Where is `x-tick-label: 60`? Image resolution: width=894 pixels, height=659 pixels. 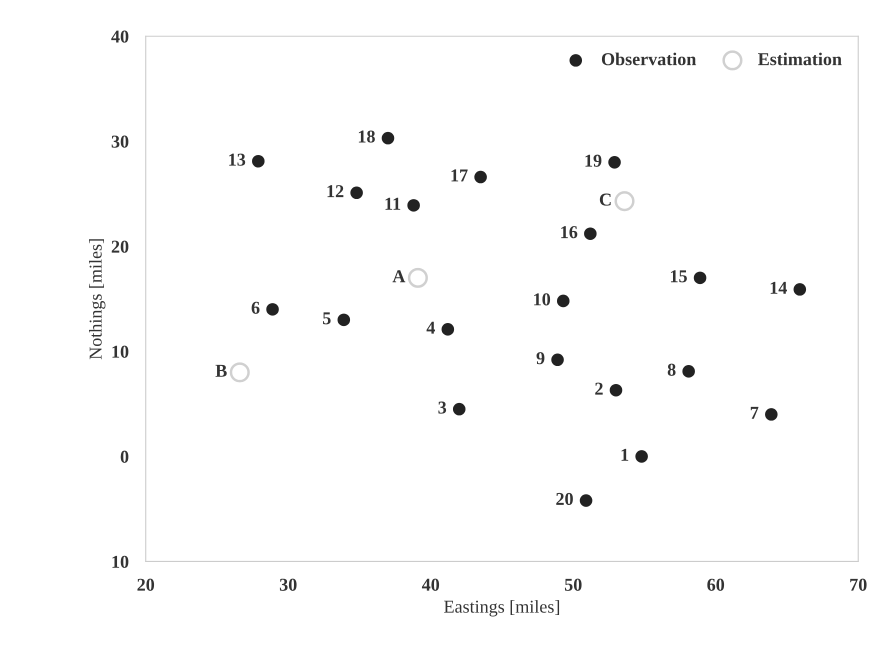
x-tick-label: 60 is located at coordinates (715, 584).